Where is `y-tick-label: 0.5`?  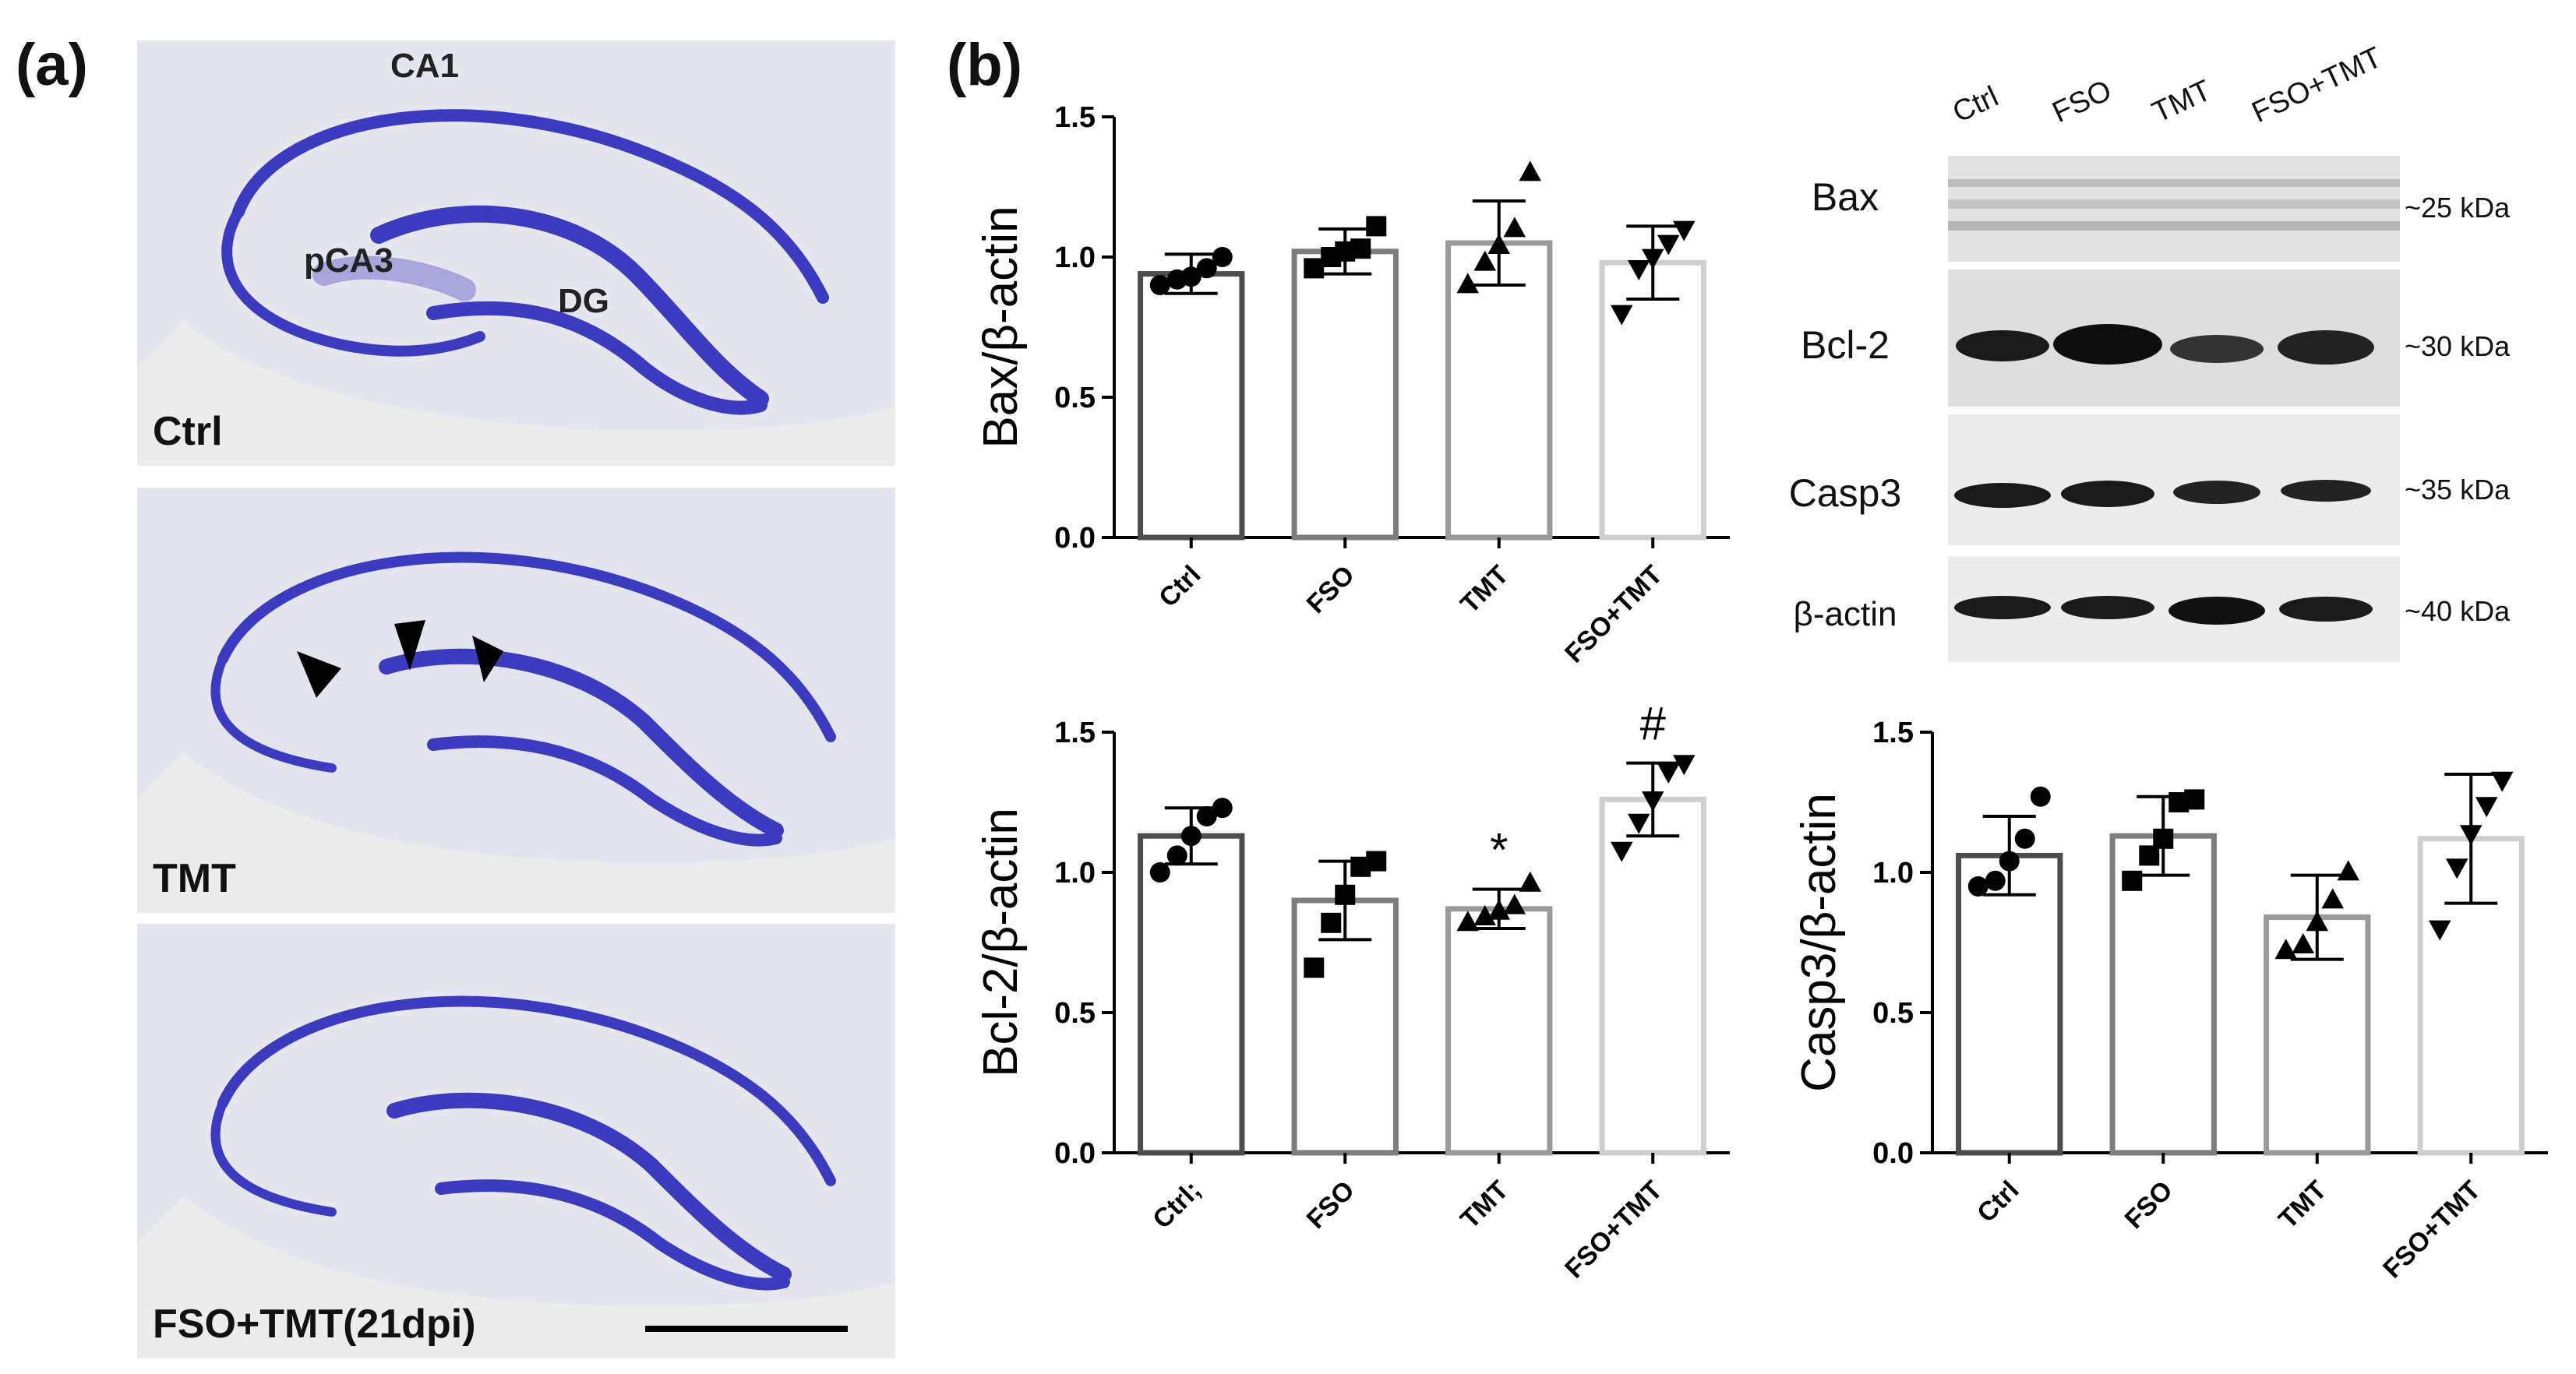 y-tick-label: 0.5 is located at coordinates (1893, 1014).